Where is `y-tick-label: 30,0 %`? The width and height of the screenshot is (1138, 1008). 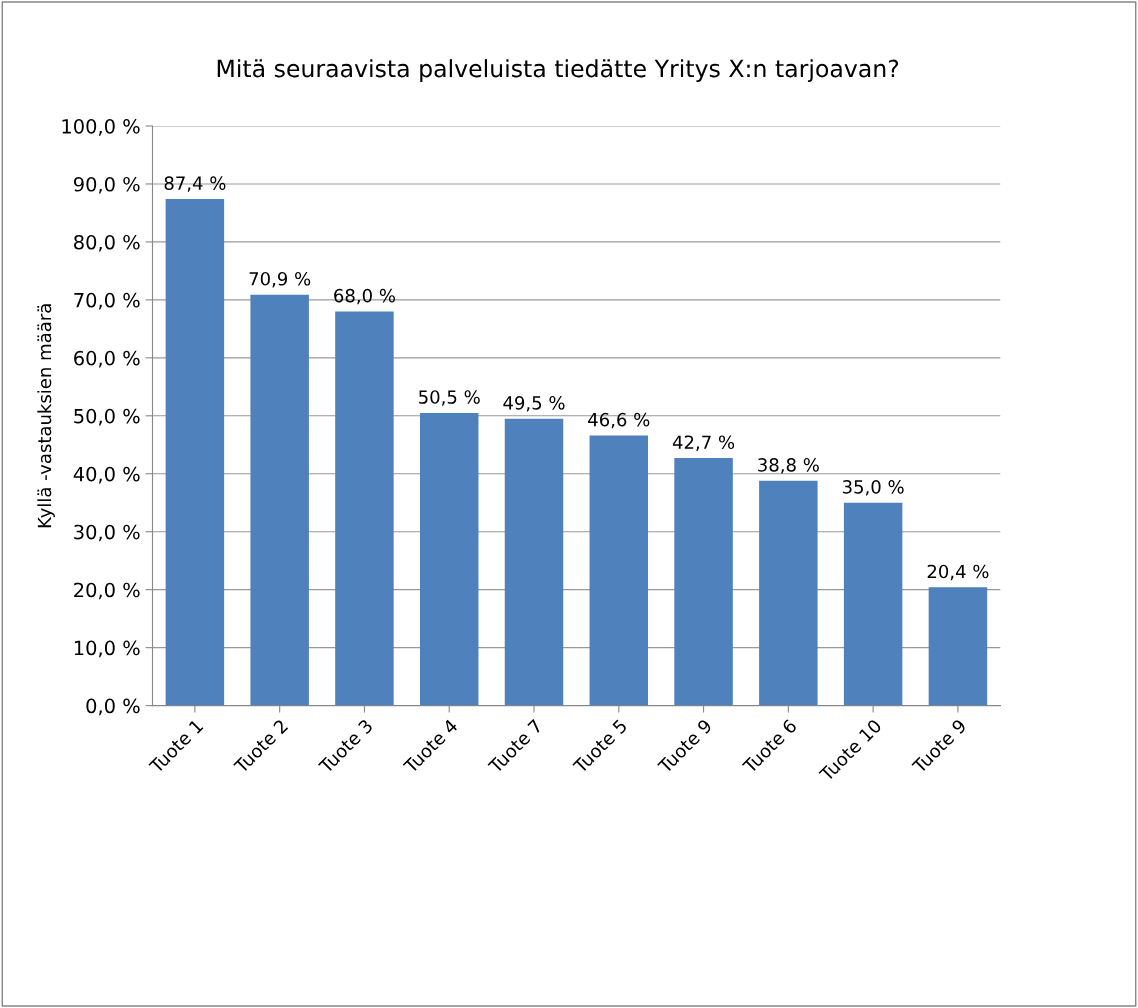 y-tick-label: 30,0 % is located at coordinates (107, 533).